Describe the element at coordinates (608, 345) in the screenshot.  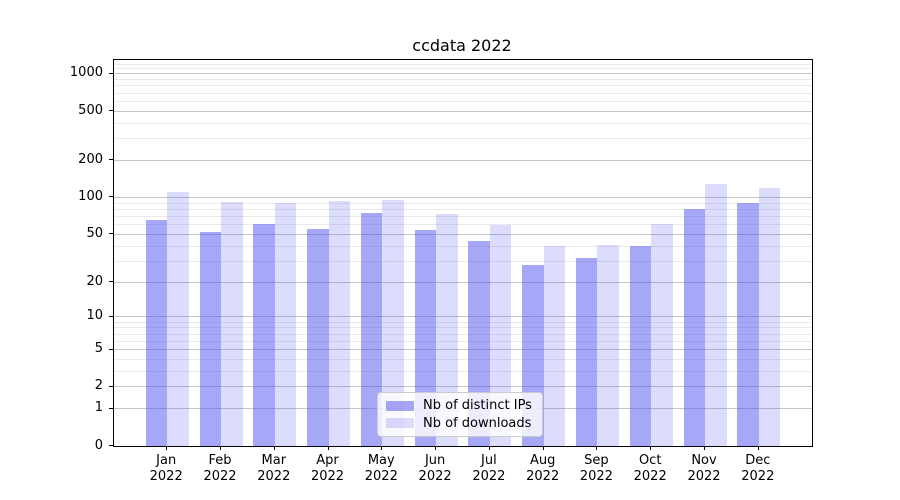
I see `bar-downloads-Sep-2022` at that location.